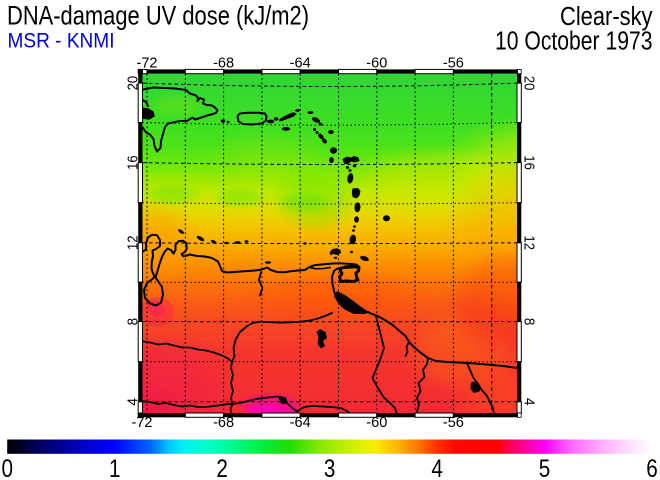  What do you see at coordinates (574, 42) in the screenshot?
I see `svg-text: 10 October 1973` at bounding box center [574, 42].